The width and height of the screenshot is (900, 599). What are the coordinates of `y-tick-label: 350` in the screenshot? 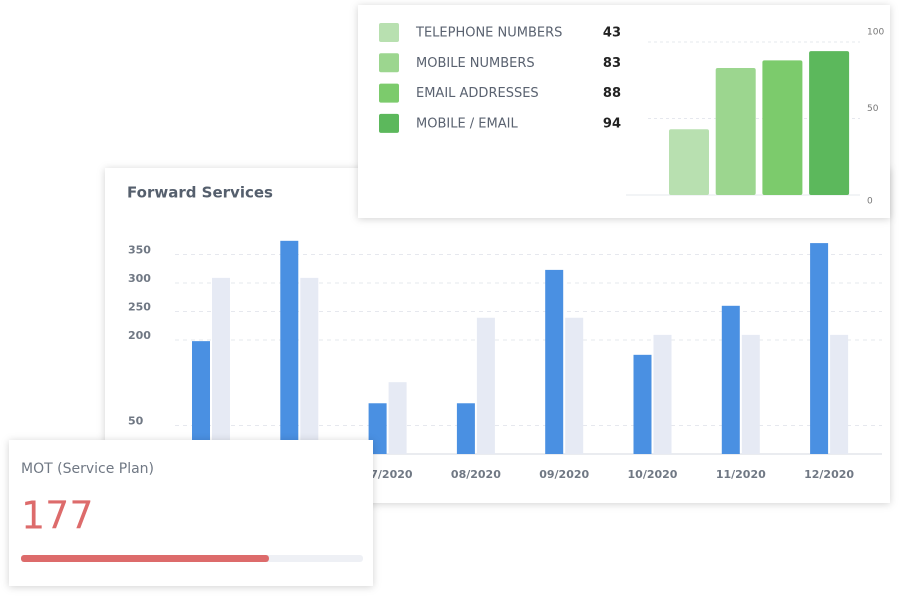 It's located at (139, 250).